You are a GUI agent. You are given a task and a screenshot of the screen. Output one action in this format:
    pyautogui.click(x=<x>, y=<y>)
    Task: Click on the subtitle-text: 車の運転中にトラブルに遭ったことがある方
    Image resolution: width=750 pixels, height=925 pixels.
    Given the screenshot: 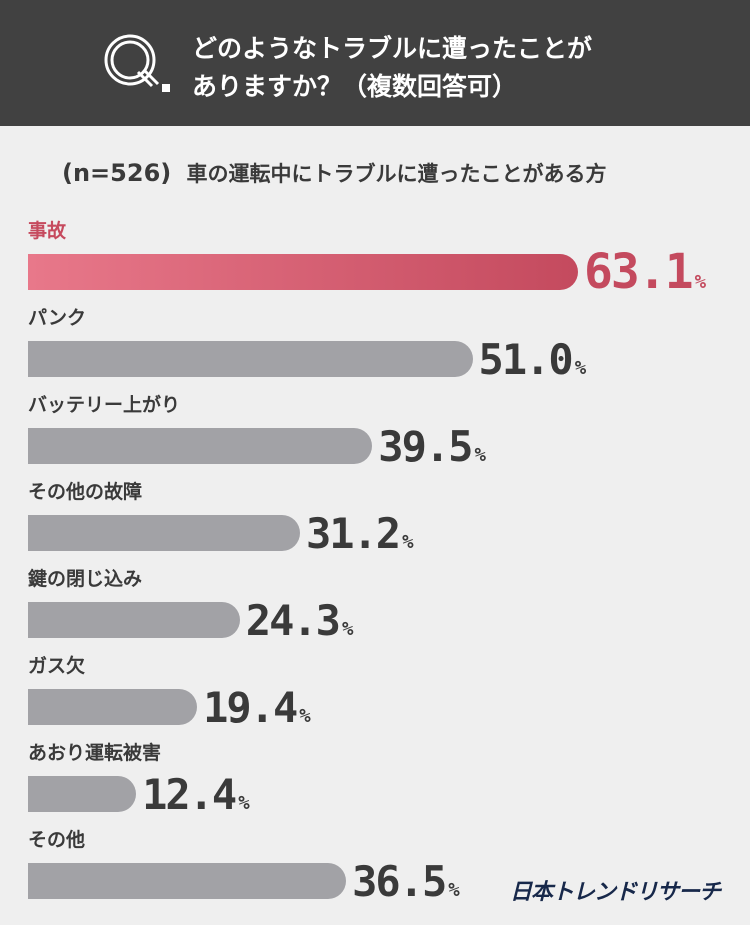 What is the action you would take?
    pyautogui.click(x=396, y=174)
    